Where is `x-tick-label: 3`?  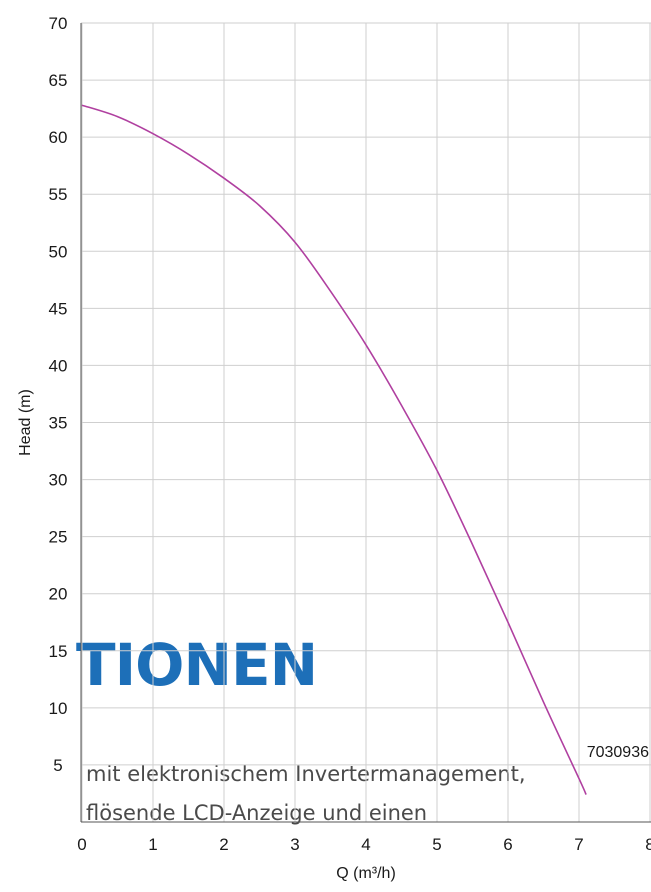
x-tick-label: 3 is located at coordinates (294, 844).